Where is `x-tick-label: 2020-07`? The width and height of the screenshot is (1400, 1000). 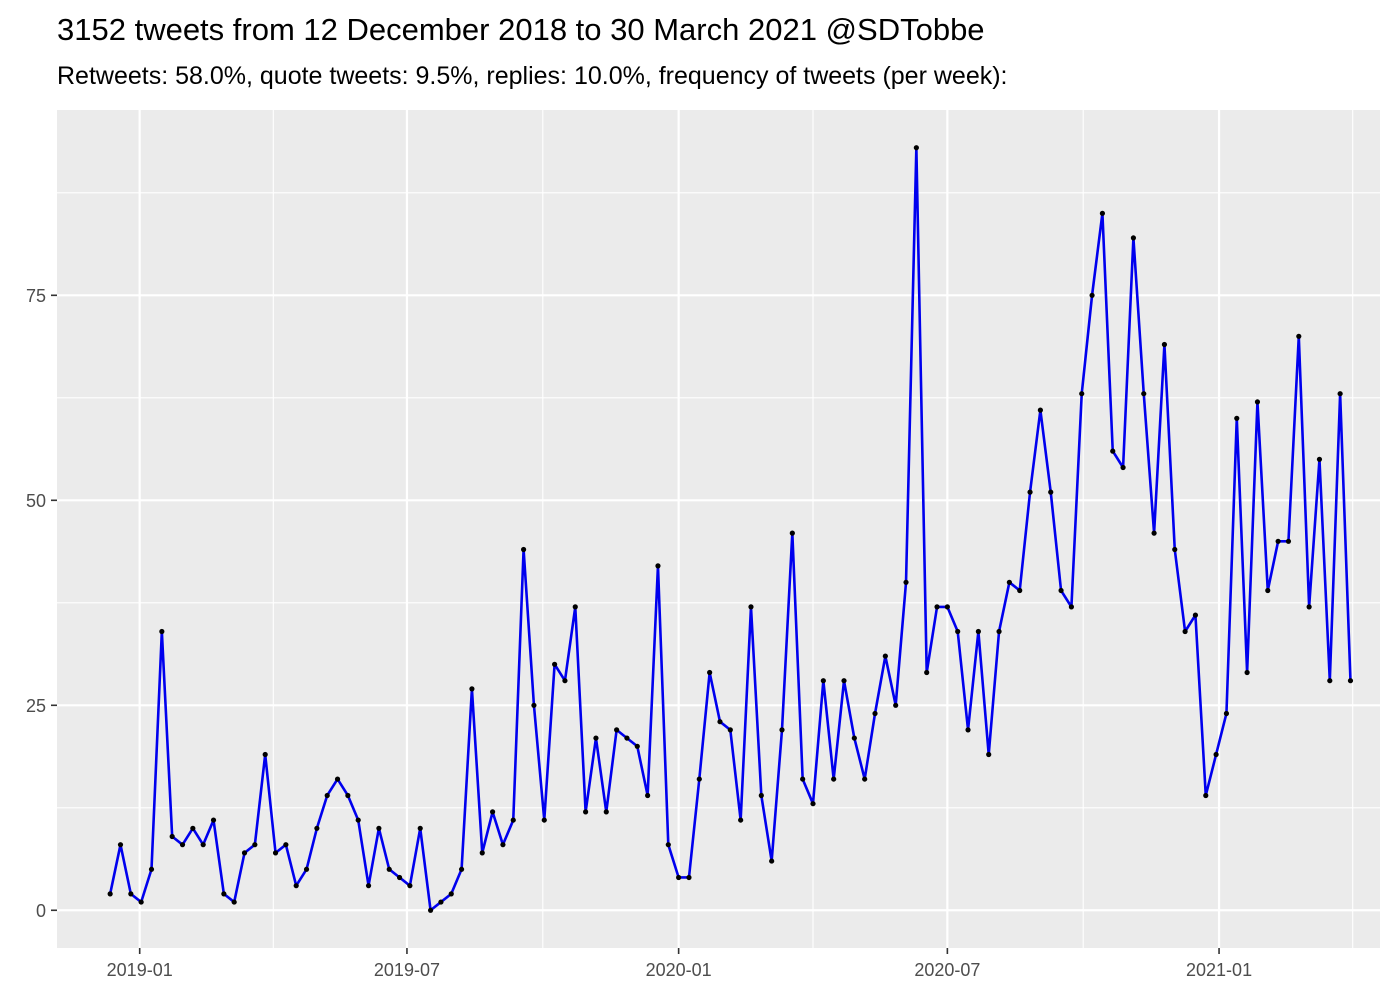 x-tick-label: 2020-07 is located at coordinates (947, 970).